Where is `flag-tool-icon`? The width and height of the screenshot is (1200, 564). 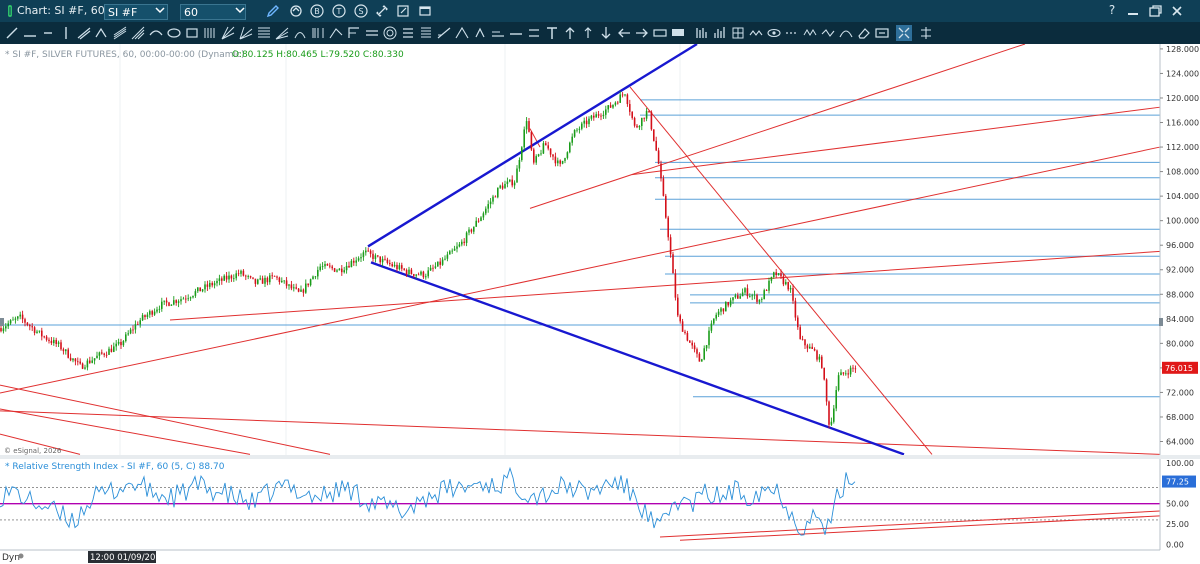 flag-tool-icon is located at coordinates (426, 33).